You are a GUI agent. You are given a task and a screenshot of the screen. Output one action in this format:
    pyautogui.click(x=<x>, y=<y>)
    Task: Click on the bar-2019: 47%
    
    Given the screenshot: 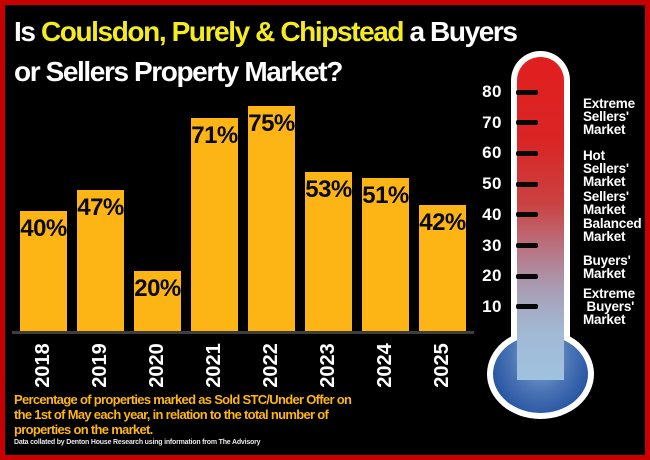 What is the action you would take?
    pyautogui.click(x=100, y=260)
    